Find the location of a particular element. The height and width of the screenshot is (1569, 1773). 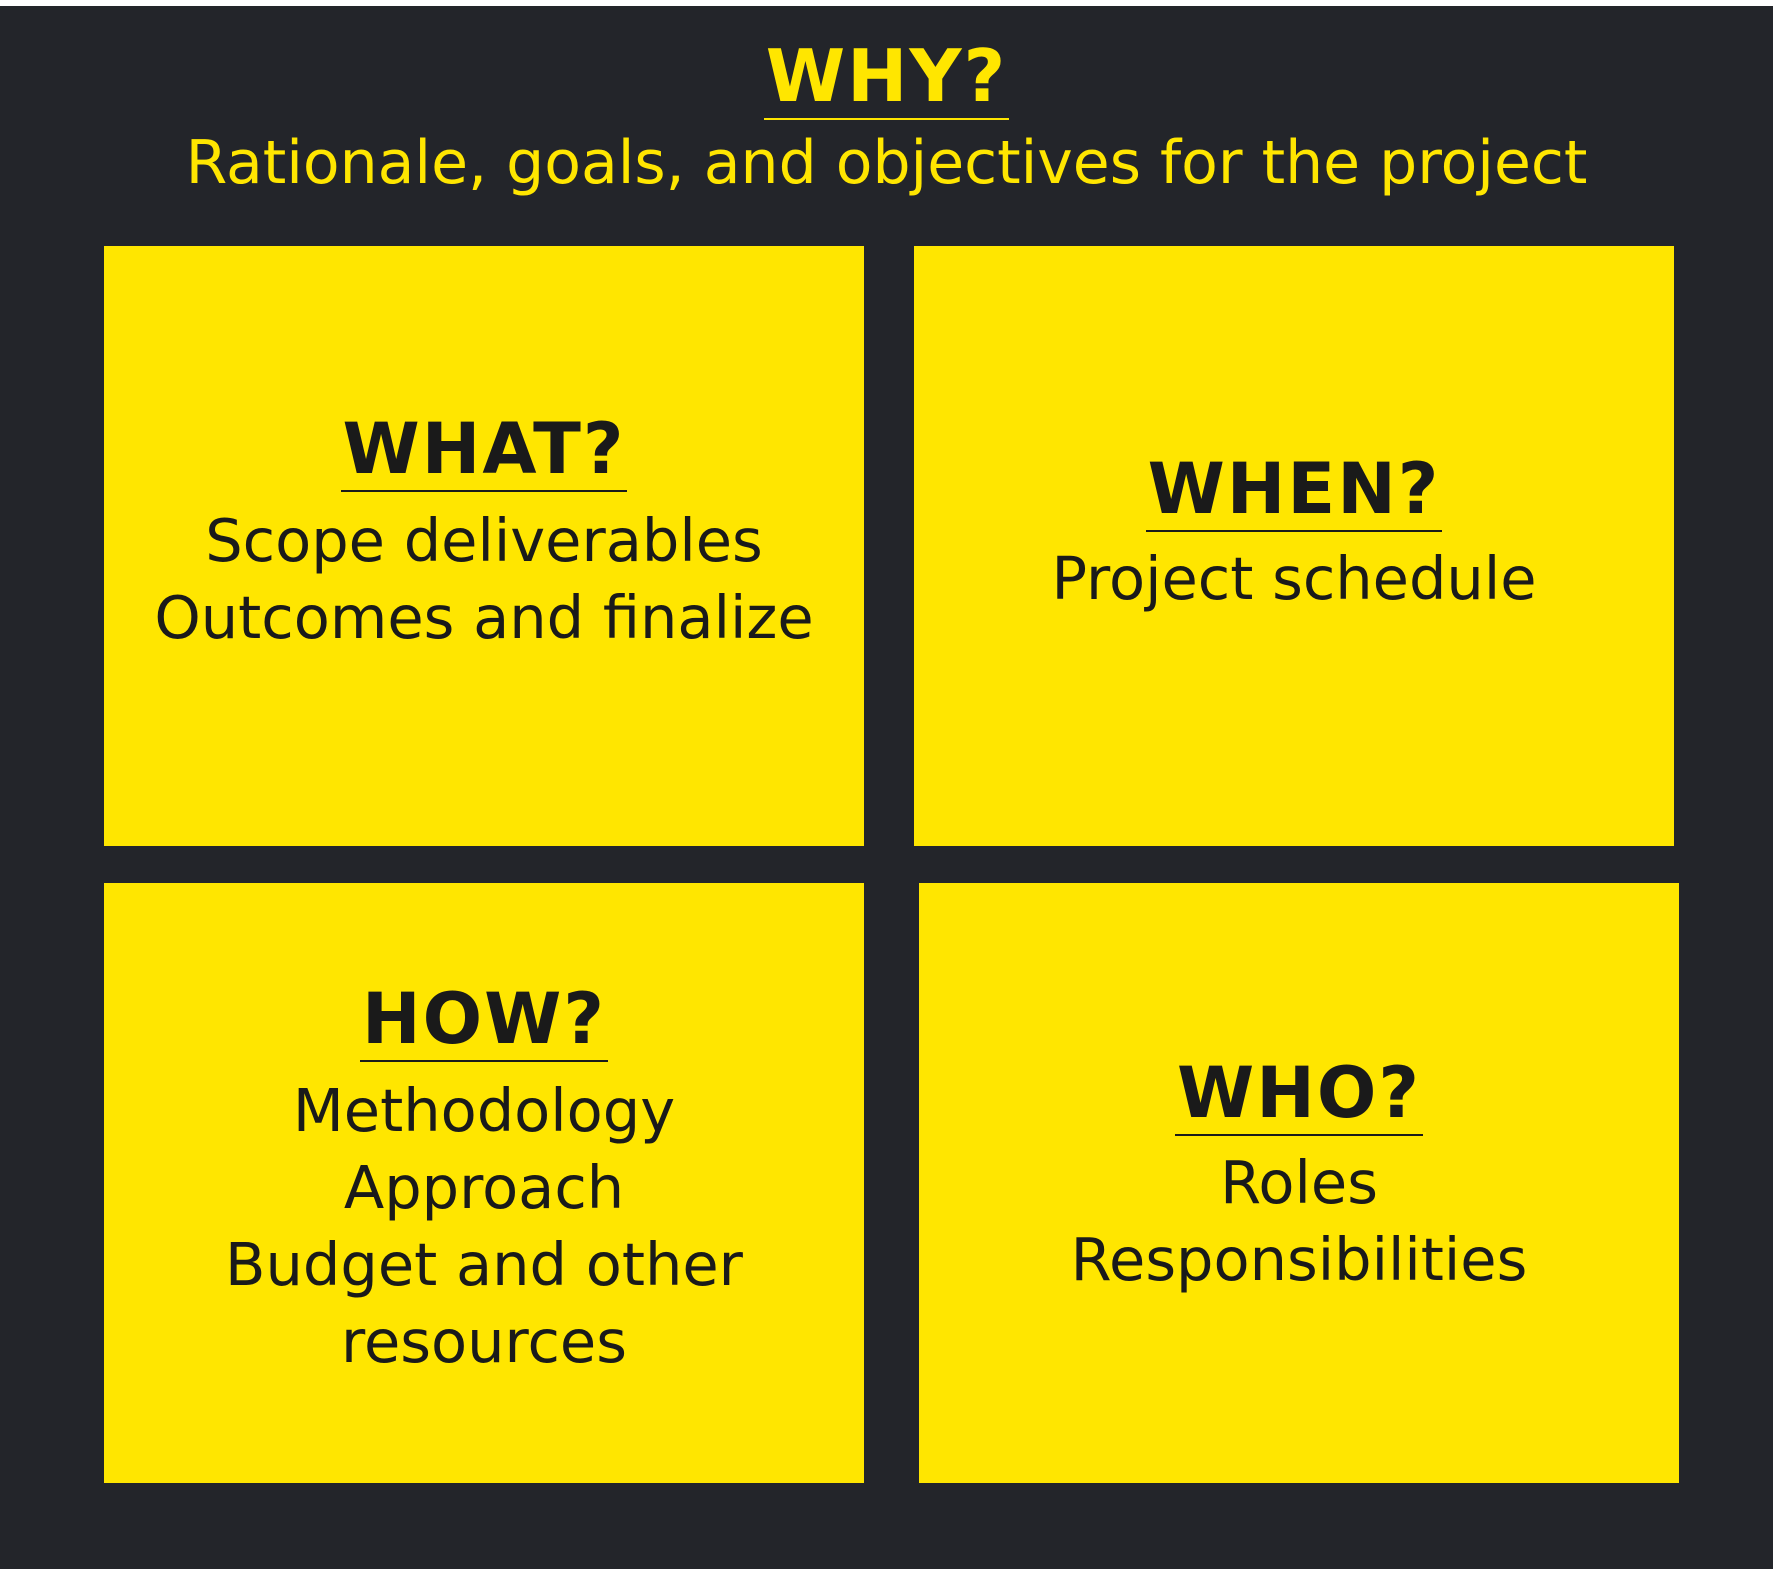

when-title: WHEN? is located at coordinates (1294, 489).